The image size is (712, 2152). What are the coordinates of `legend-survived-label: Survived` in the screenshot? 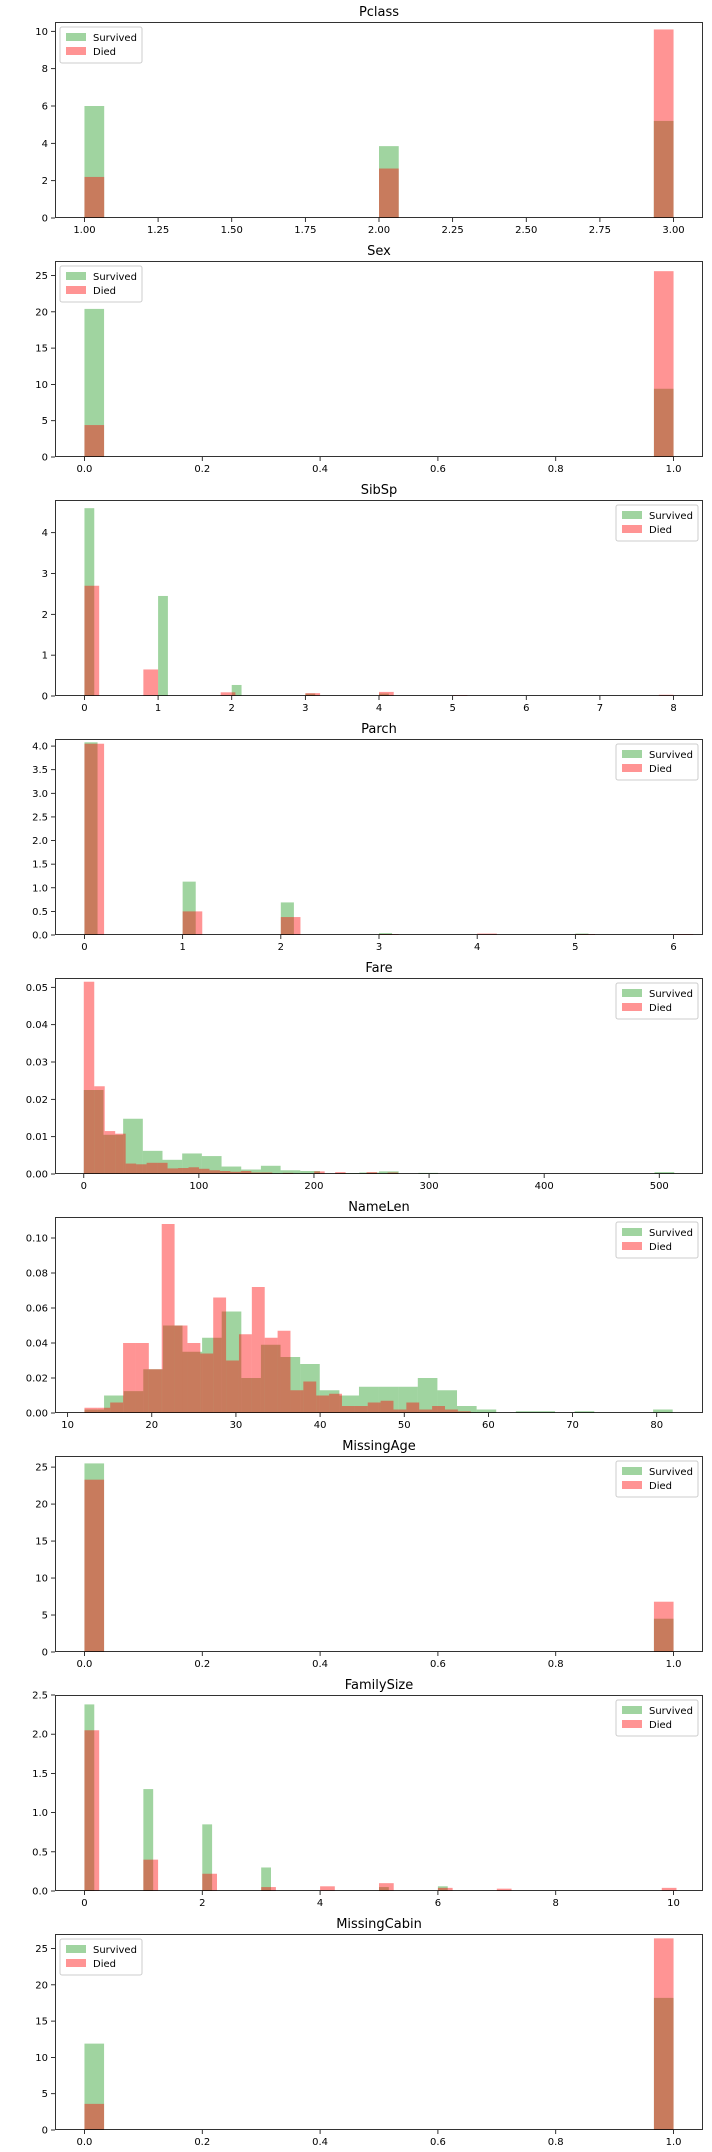 It's located at (115, 38).